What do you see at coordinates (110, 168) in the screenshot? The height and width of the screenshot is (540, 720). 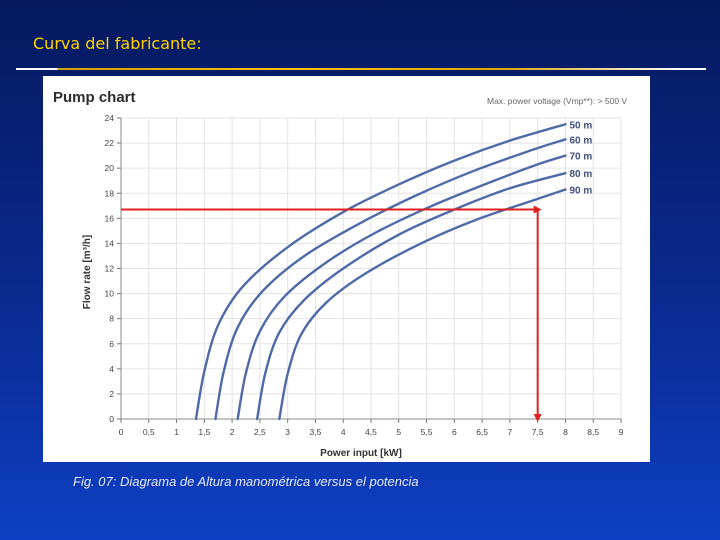 I see `y-tick-label: 20` at bounding box center [110, 168].